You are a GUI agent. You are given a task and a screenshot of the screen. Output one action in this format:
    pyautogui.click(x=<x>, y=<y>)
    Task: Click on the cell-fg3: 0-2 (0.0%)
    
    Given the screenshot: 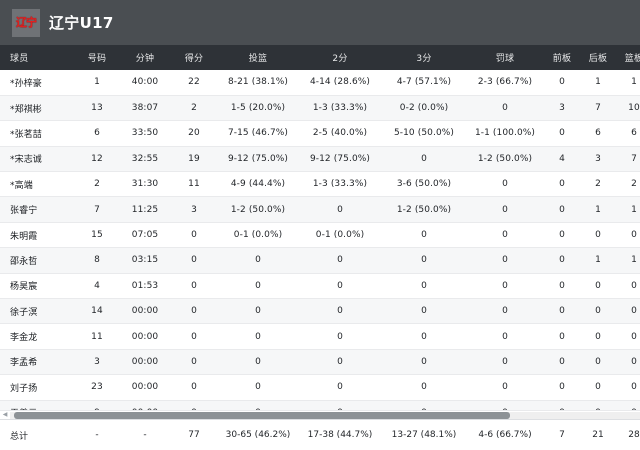 What is the action you would take?
    pyautogui.click(x=424, y=108)
    